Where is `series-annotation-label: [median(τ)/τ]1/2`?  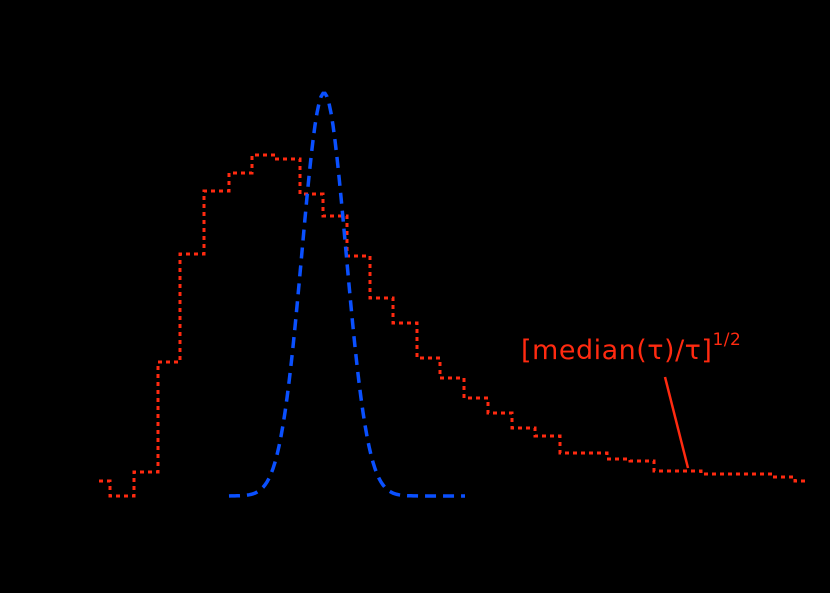
series-annotation-label: [median(τ)/τ]1/2 is located at coordinates (631, 348).